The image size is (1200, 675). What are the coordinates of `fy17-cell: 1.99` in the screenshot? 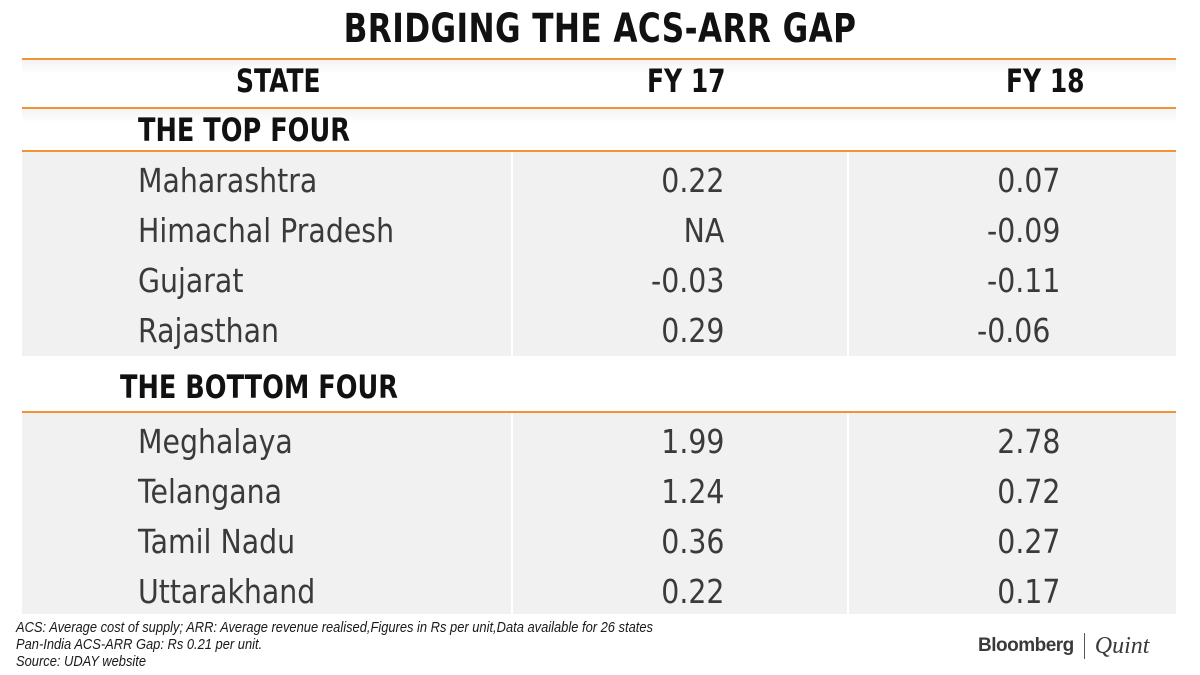 It's located at (692, 441).